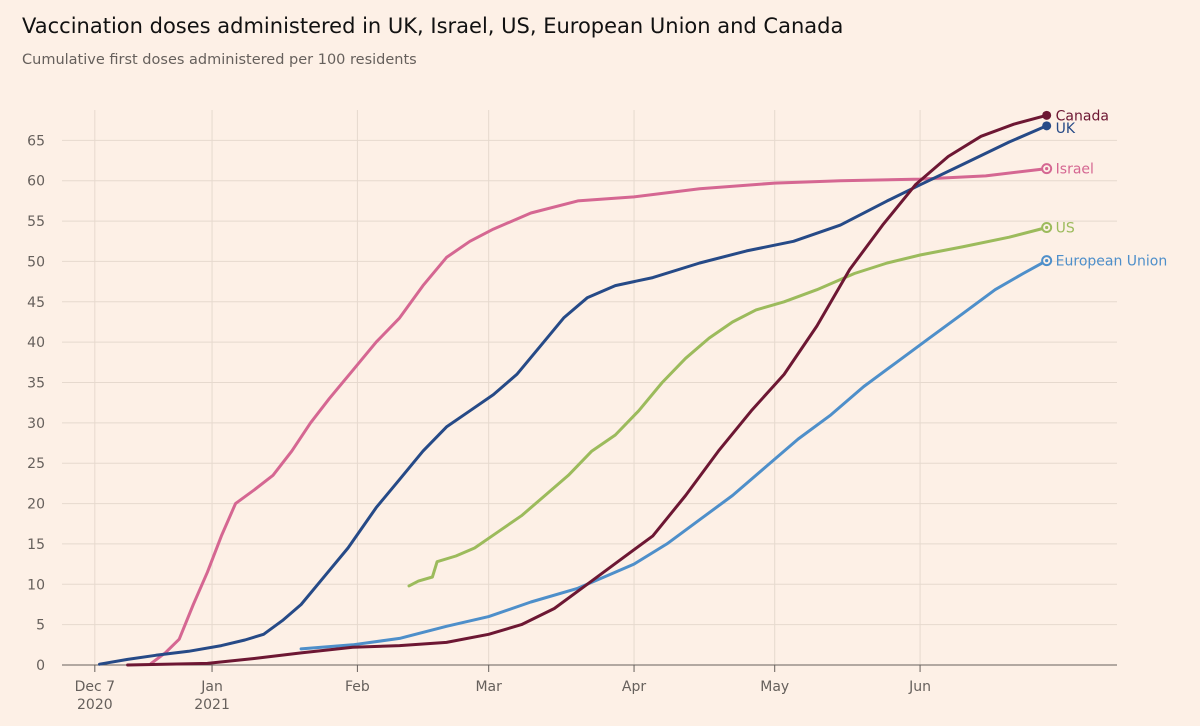 Image resolution: width=1200 pixels, height=726 pixels. Describe the element at coordinates (36, 222) in the screenshot. I see `y-tick-label: 55` at that location.